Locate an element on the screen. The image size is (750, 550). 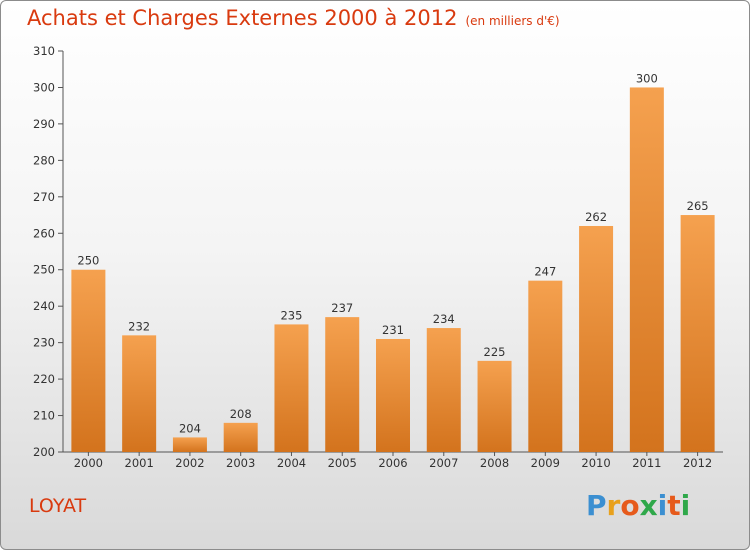
x-tick-label: 2005 is located at coordinates (342, 463).